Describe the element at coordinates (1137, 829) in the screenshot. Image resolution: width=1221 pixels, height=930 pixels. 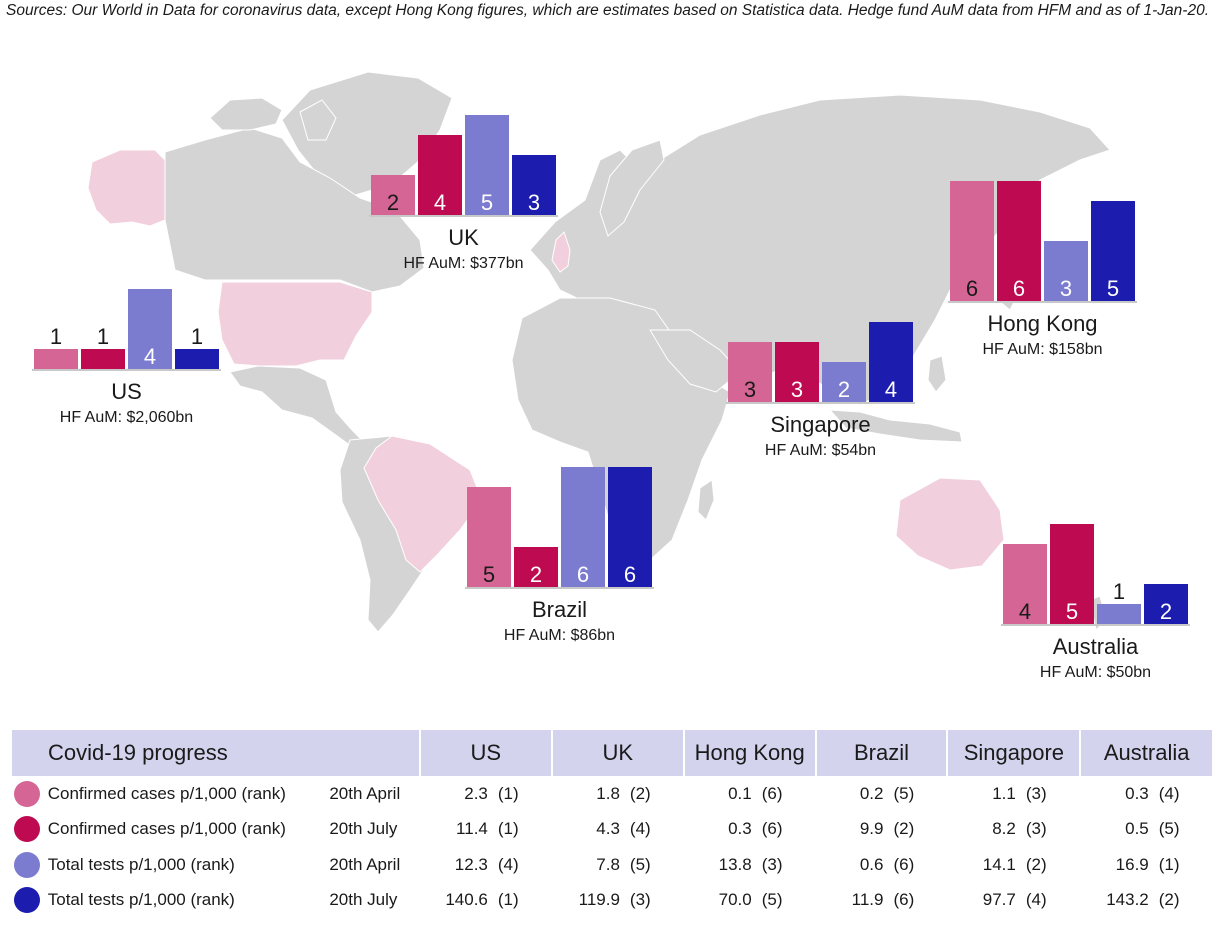
I see `cell-value: 0.5` at that location.